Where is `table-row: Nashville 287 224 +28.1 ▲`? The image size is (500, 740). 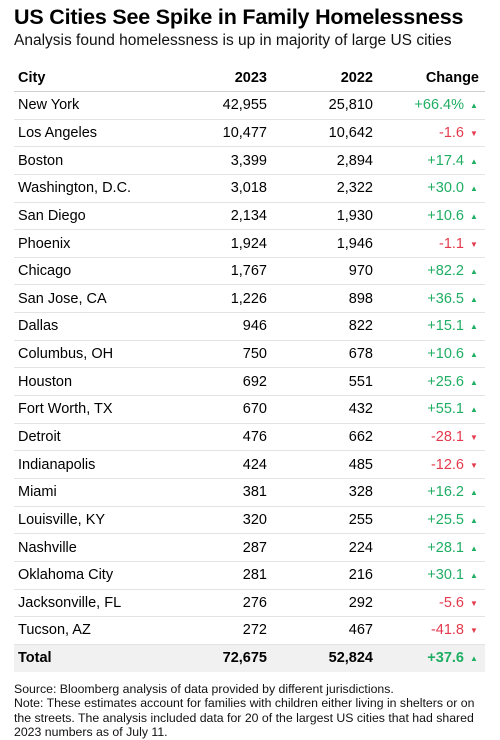 table-row: Nashville 287 224 +28.1 ▲ is located at coordinates (249, 547).